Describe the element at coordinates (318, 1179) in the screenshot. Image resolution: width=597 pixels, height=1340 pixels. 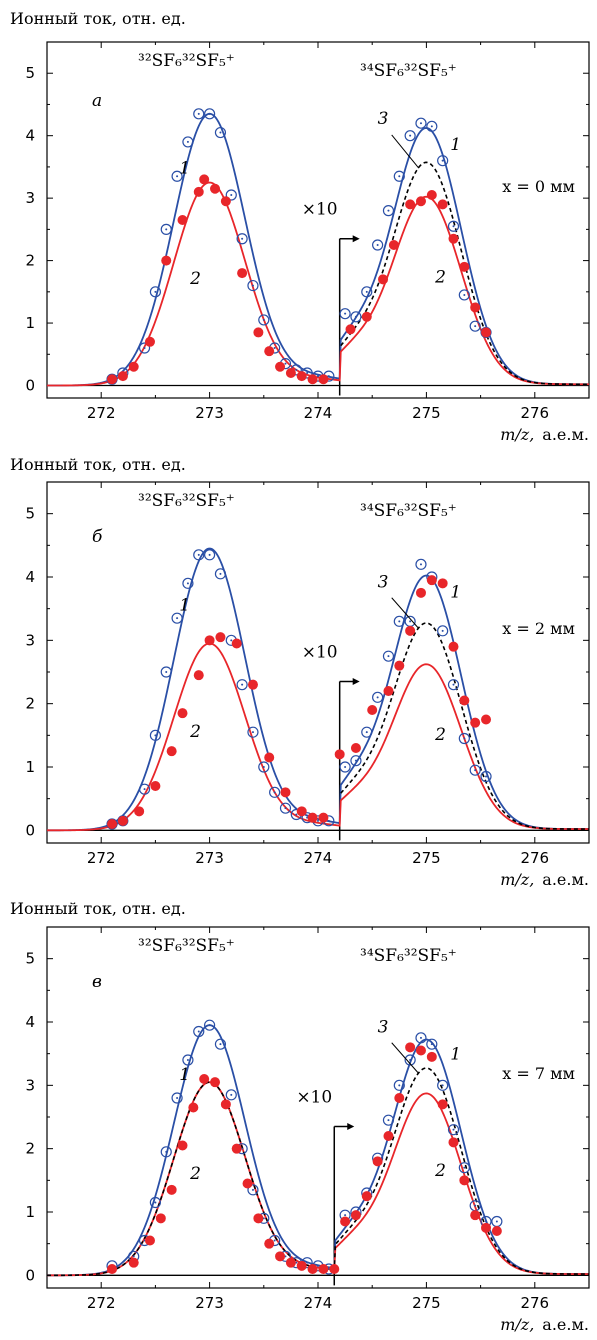
I see `curve-2-line` at that location.